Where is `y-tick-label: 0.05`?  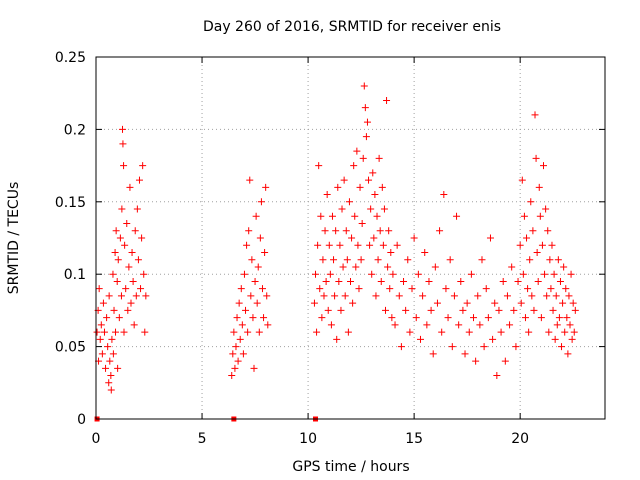 y-tick-label: 0.05 is located at coordinates (70, 348).